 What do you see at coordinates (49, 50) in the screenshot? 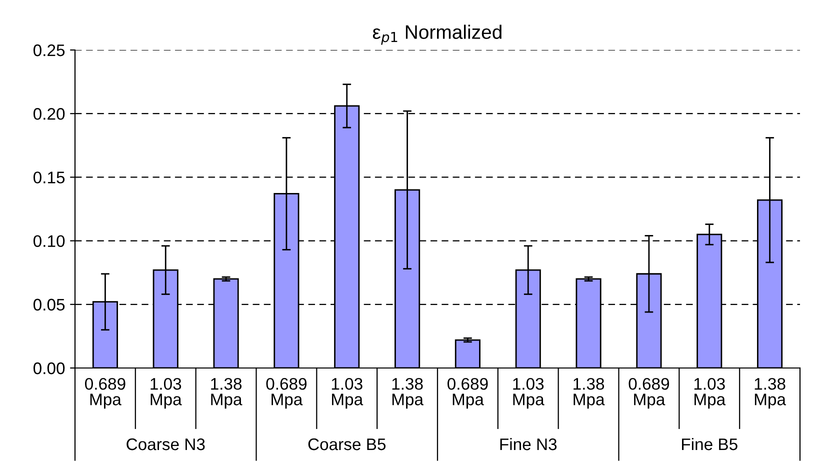
I see `y-tick-label: 0.25` at bounding box center [49, 50].